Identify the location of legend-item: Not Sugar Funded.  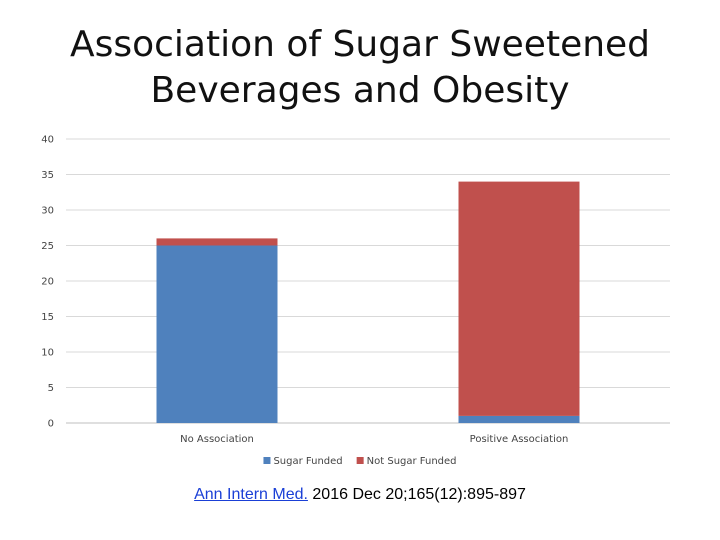
(406, 461).